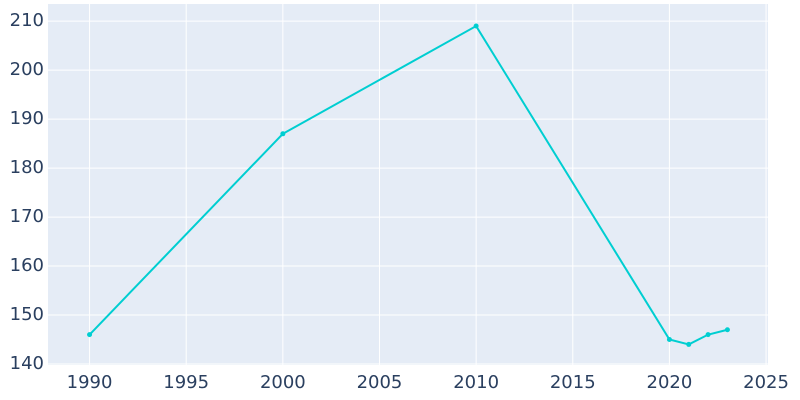 The width and height of the screenshot is (800, 400). Describe the element at coordinates (186, 382) in the screenshot. I see `x-tick-label: 1995` at that location.